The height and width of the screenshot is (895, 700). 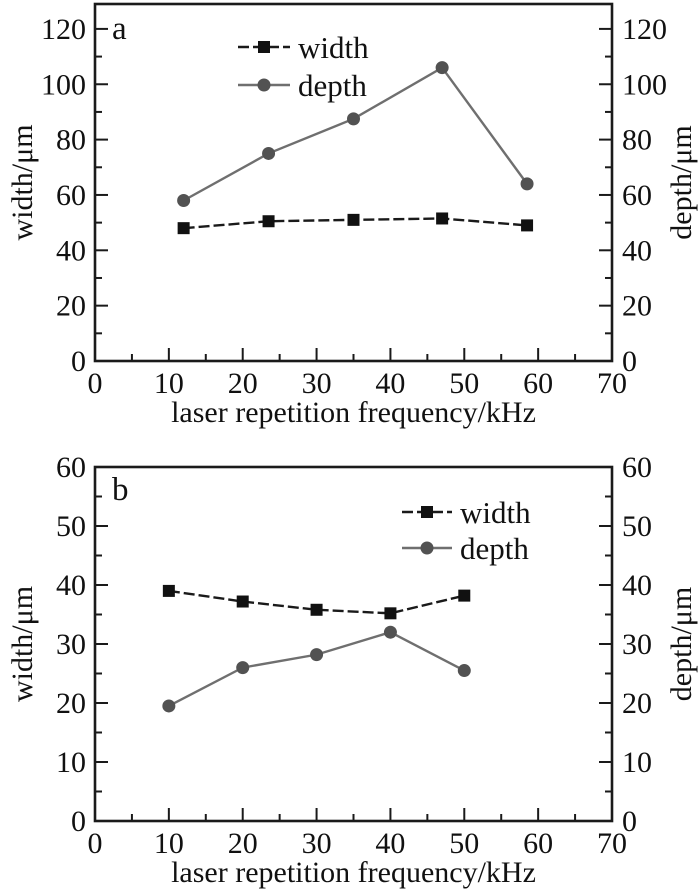 What do you see at coordinates (71, 140) in the screenshot?
I see `y-left-tick-label: 80` at bounding box center [71, 140].